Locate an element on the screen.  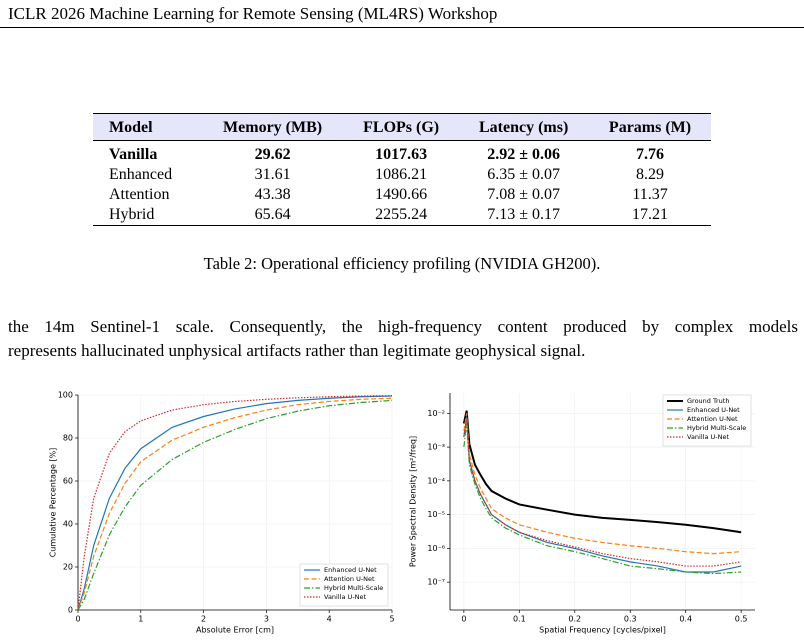
table-cell: 1017.63 is located at coordinates (401, 154).